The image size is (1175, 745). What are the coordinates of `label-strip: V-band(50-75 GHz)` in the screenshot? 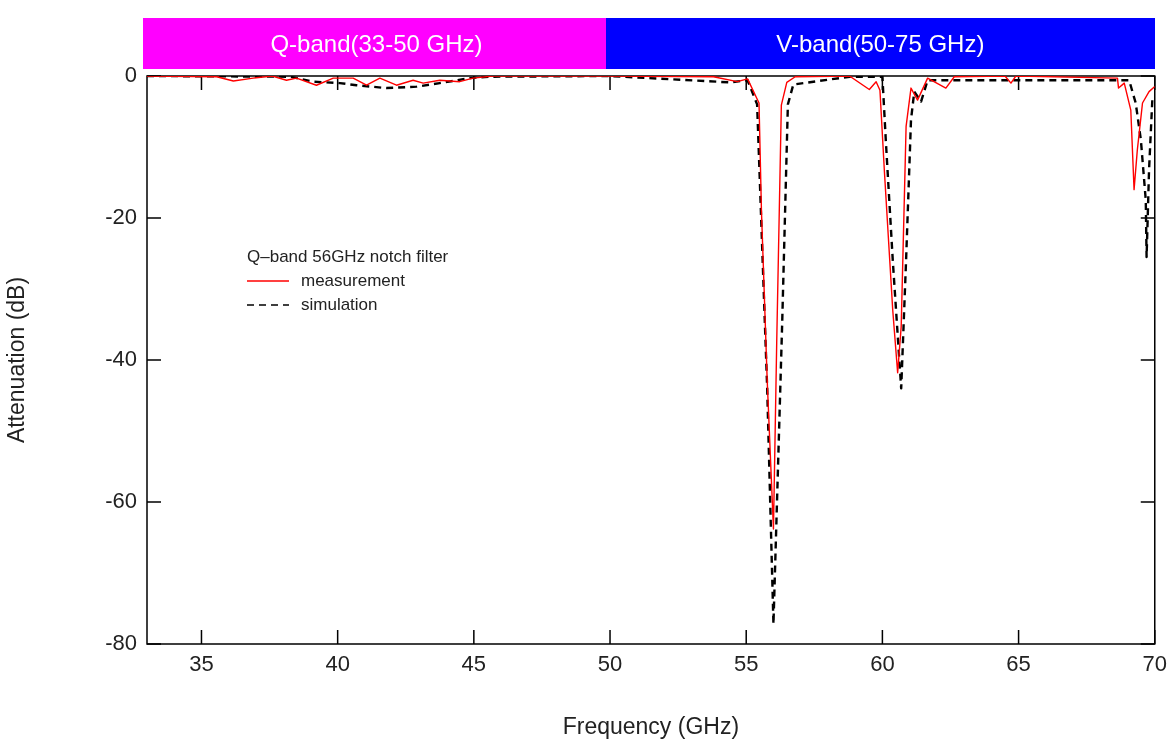 It's located at (880, 43).